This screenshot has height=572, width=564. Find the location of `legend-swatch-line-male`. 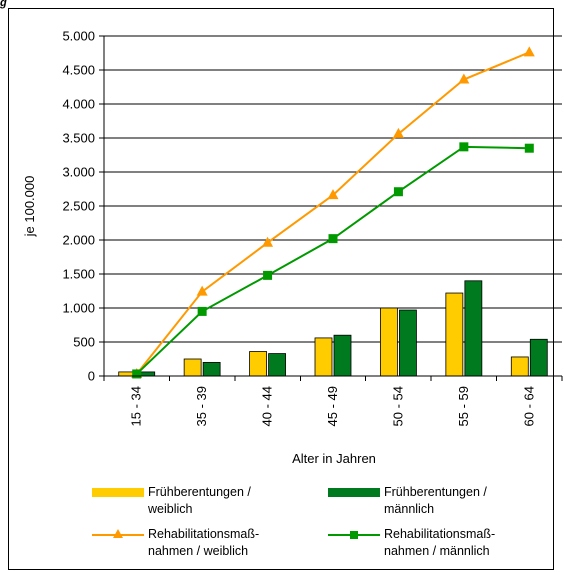

legend-swatch-line-male is located at coordinates (354, 535).